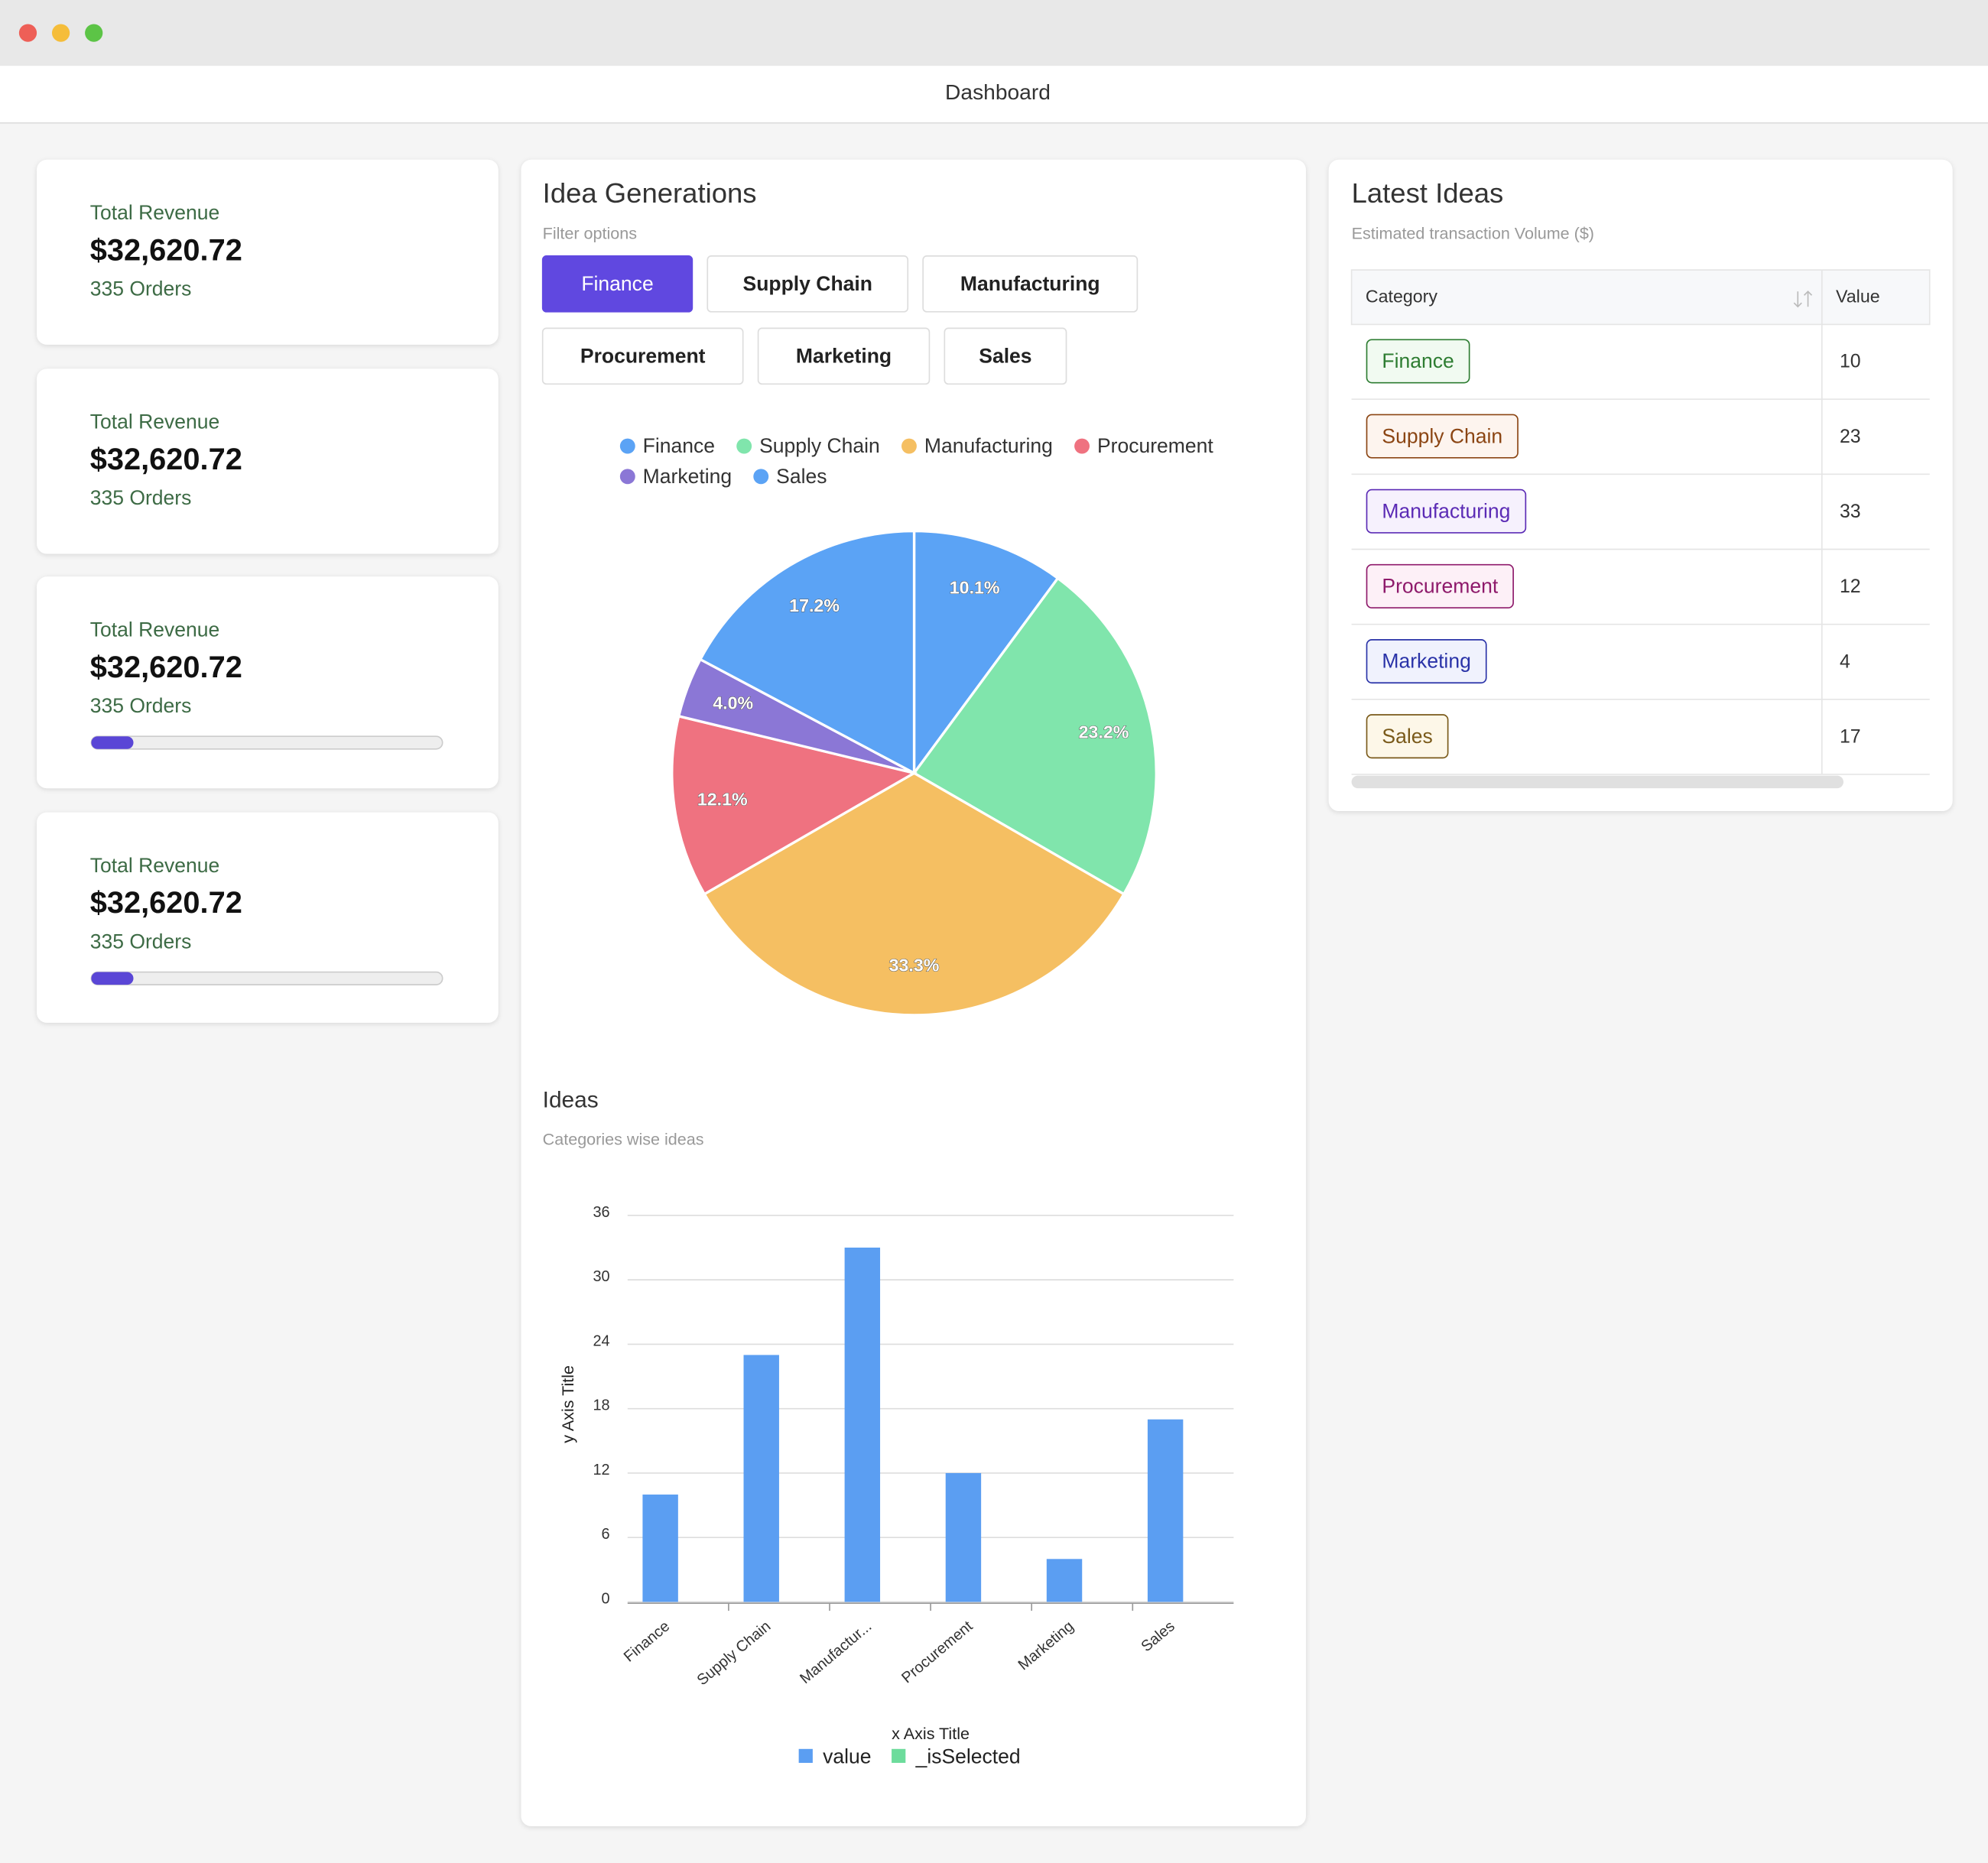 The image size is (1988, 1863). What do you see at coordinates (1402, 297) in the screenshot?
I see `column-header: Category` at bounding box center [1402, 297].